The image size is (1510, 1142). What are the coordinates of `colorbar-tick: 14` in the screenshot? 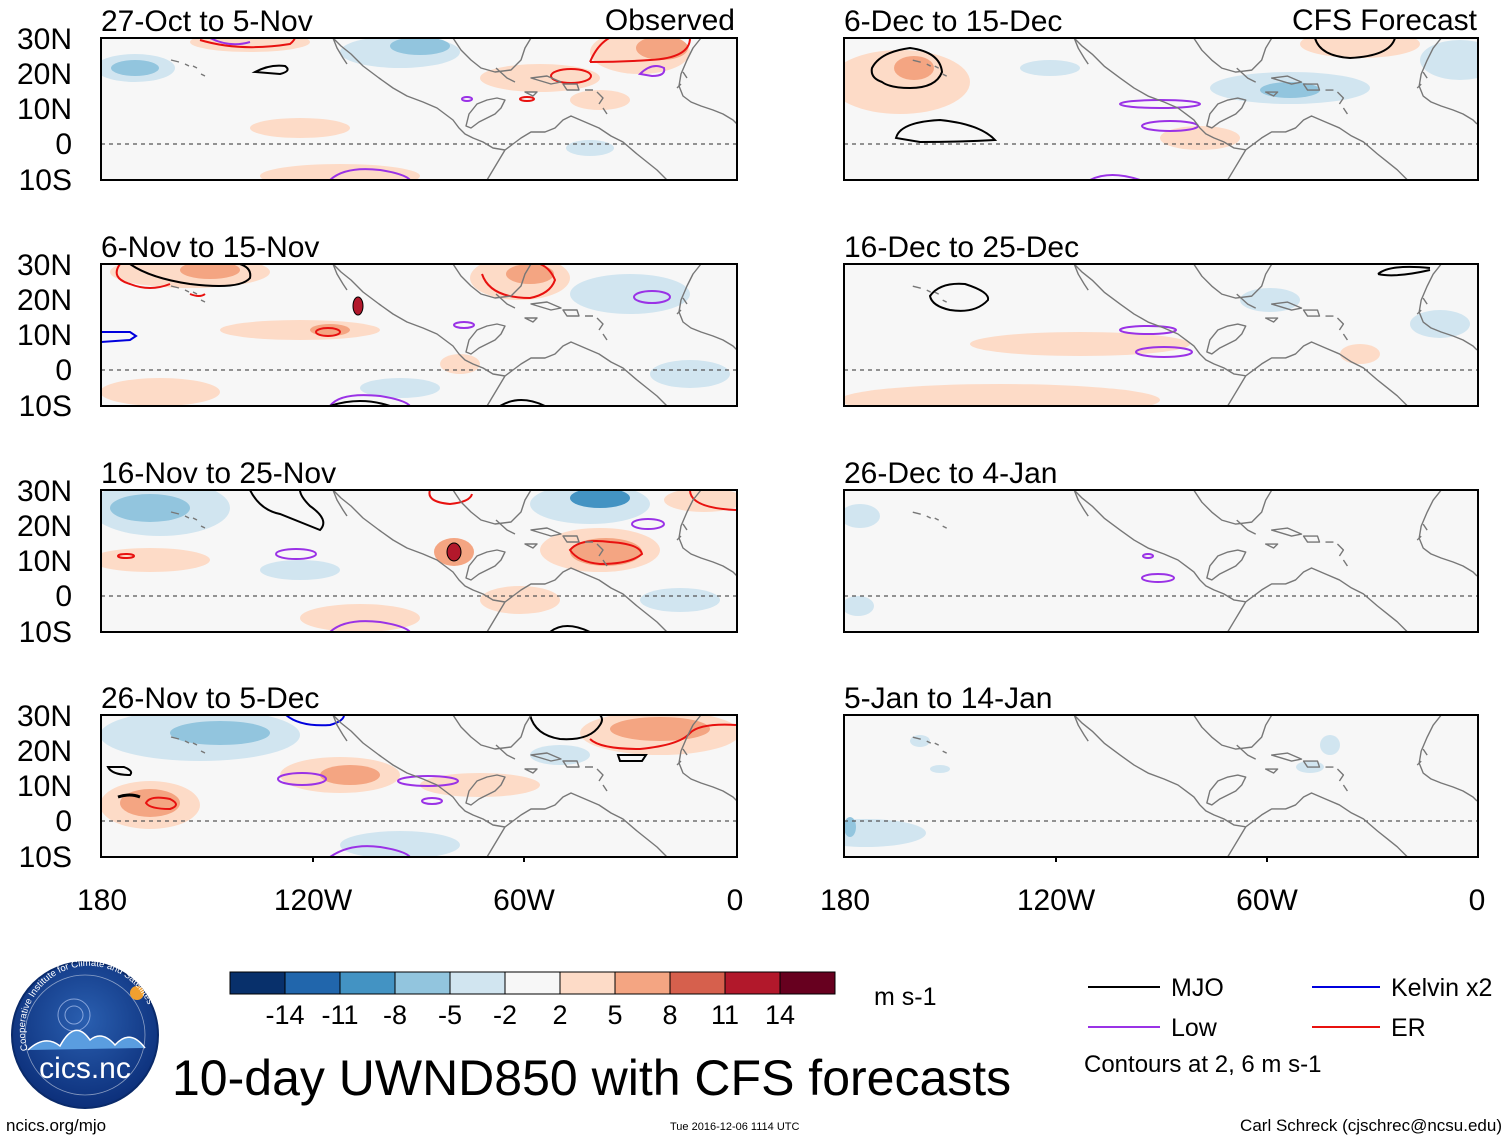 It's located at (780, 1015).